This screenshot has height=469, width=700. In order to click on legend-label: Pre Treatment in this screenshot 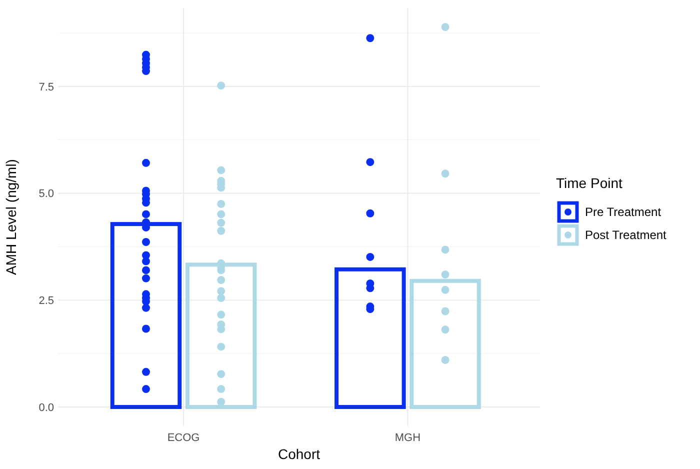, I will do `click(623, 212)`.